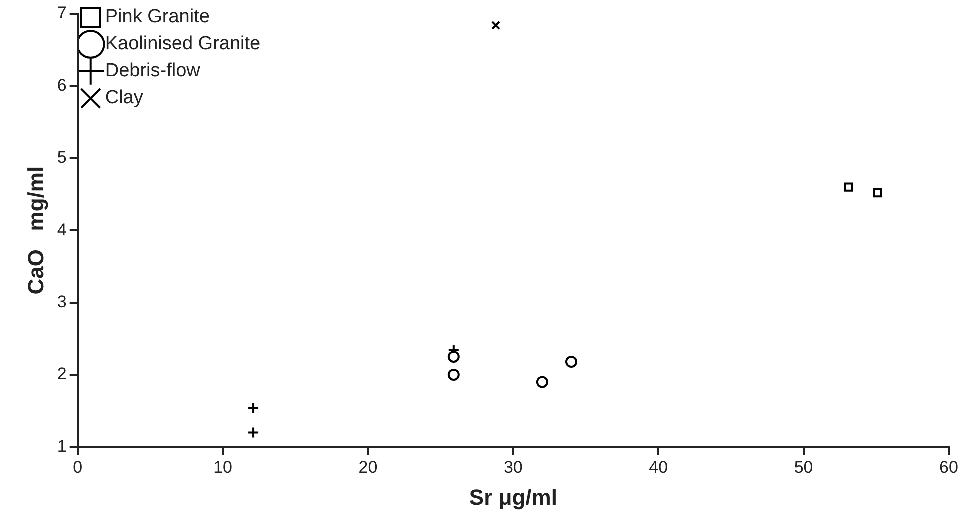 This screenshot has width=967, height=524. Describe the element at coordinates (62, 446) in the screenshot. I see `y-tick-label: 1` at that location.